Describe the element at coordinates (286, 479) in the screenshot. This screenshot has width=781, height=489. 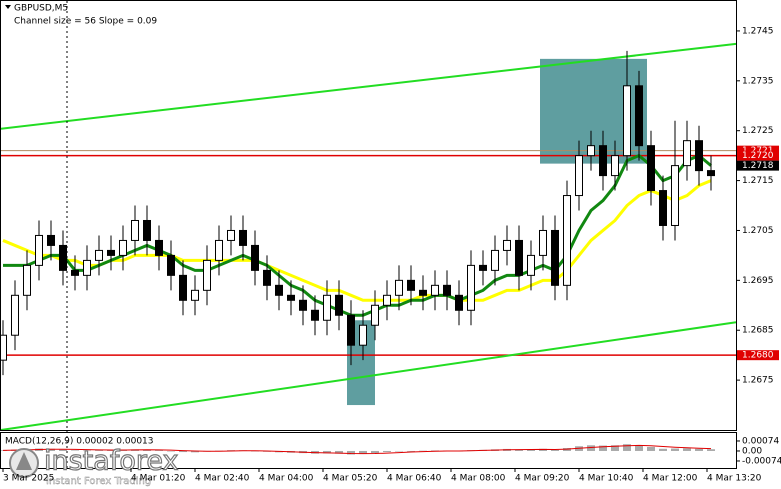
I see `x-tick-label: 4 Mar 04:00` at that location.